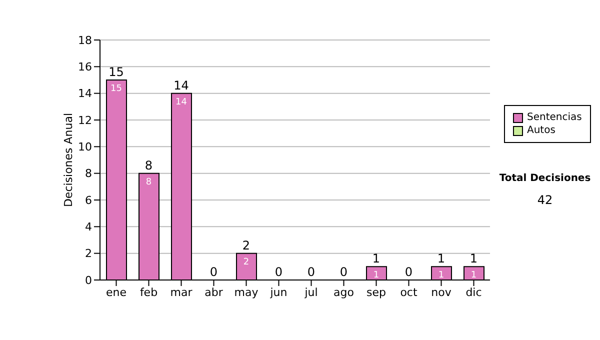  Describe the element at coordinates (85, 67) in the screenshot. I see `y-tick-label: 16` at that location.